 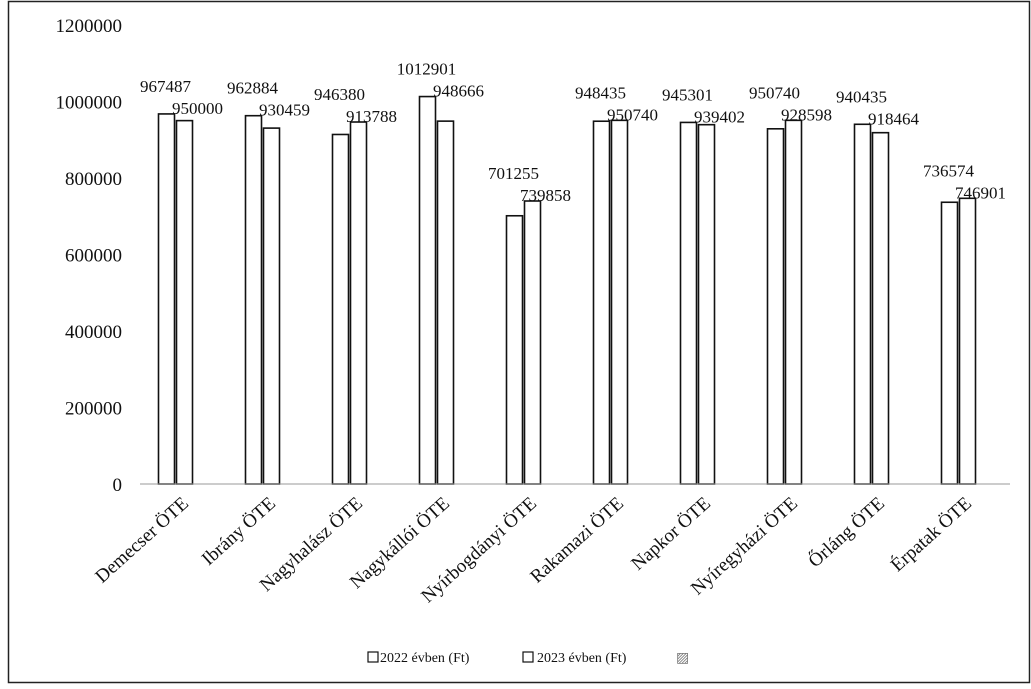 What do you see at coordinates (93, 332) in the screenshot?
I see `y-tick-label: 400000` at bounding box center [93, 332].